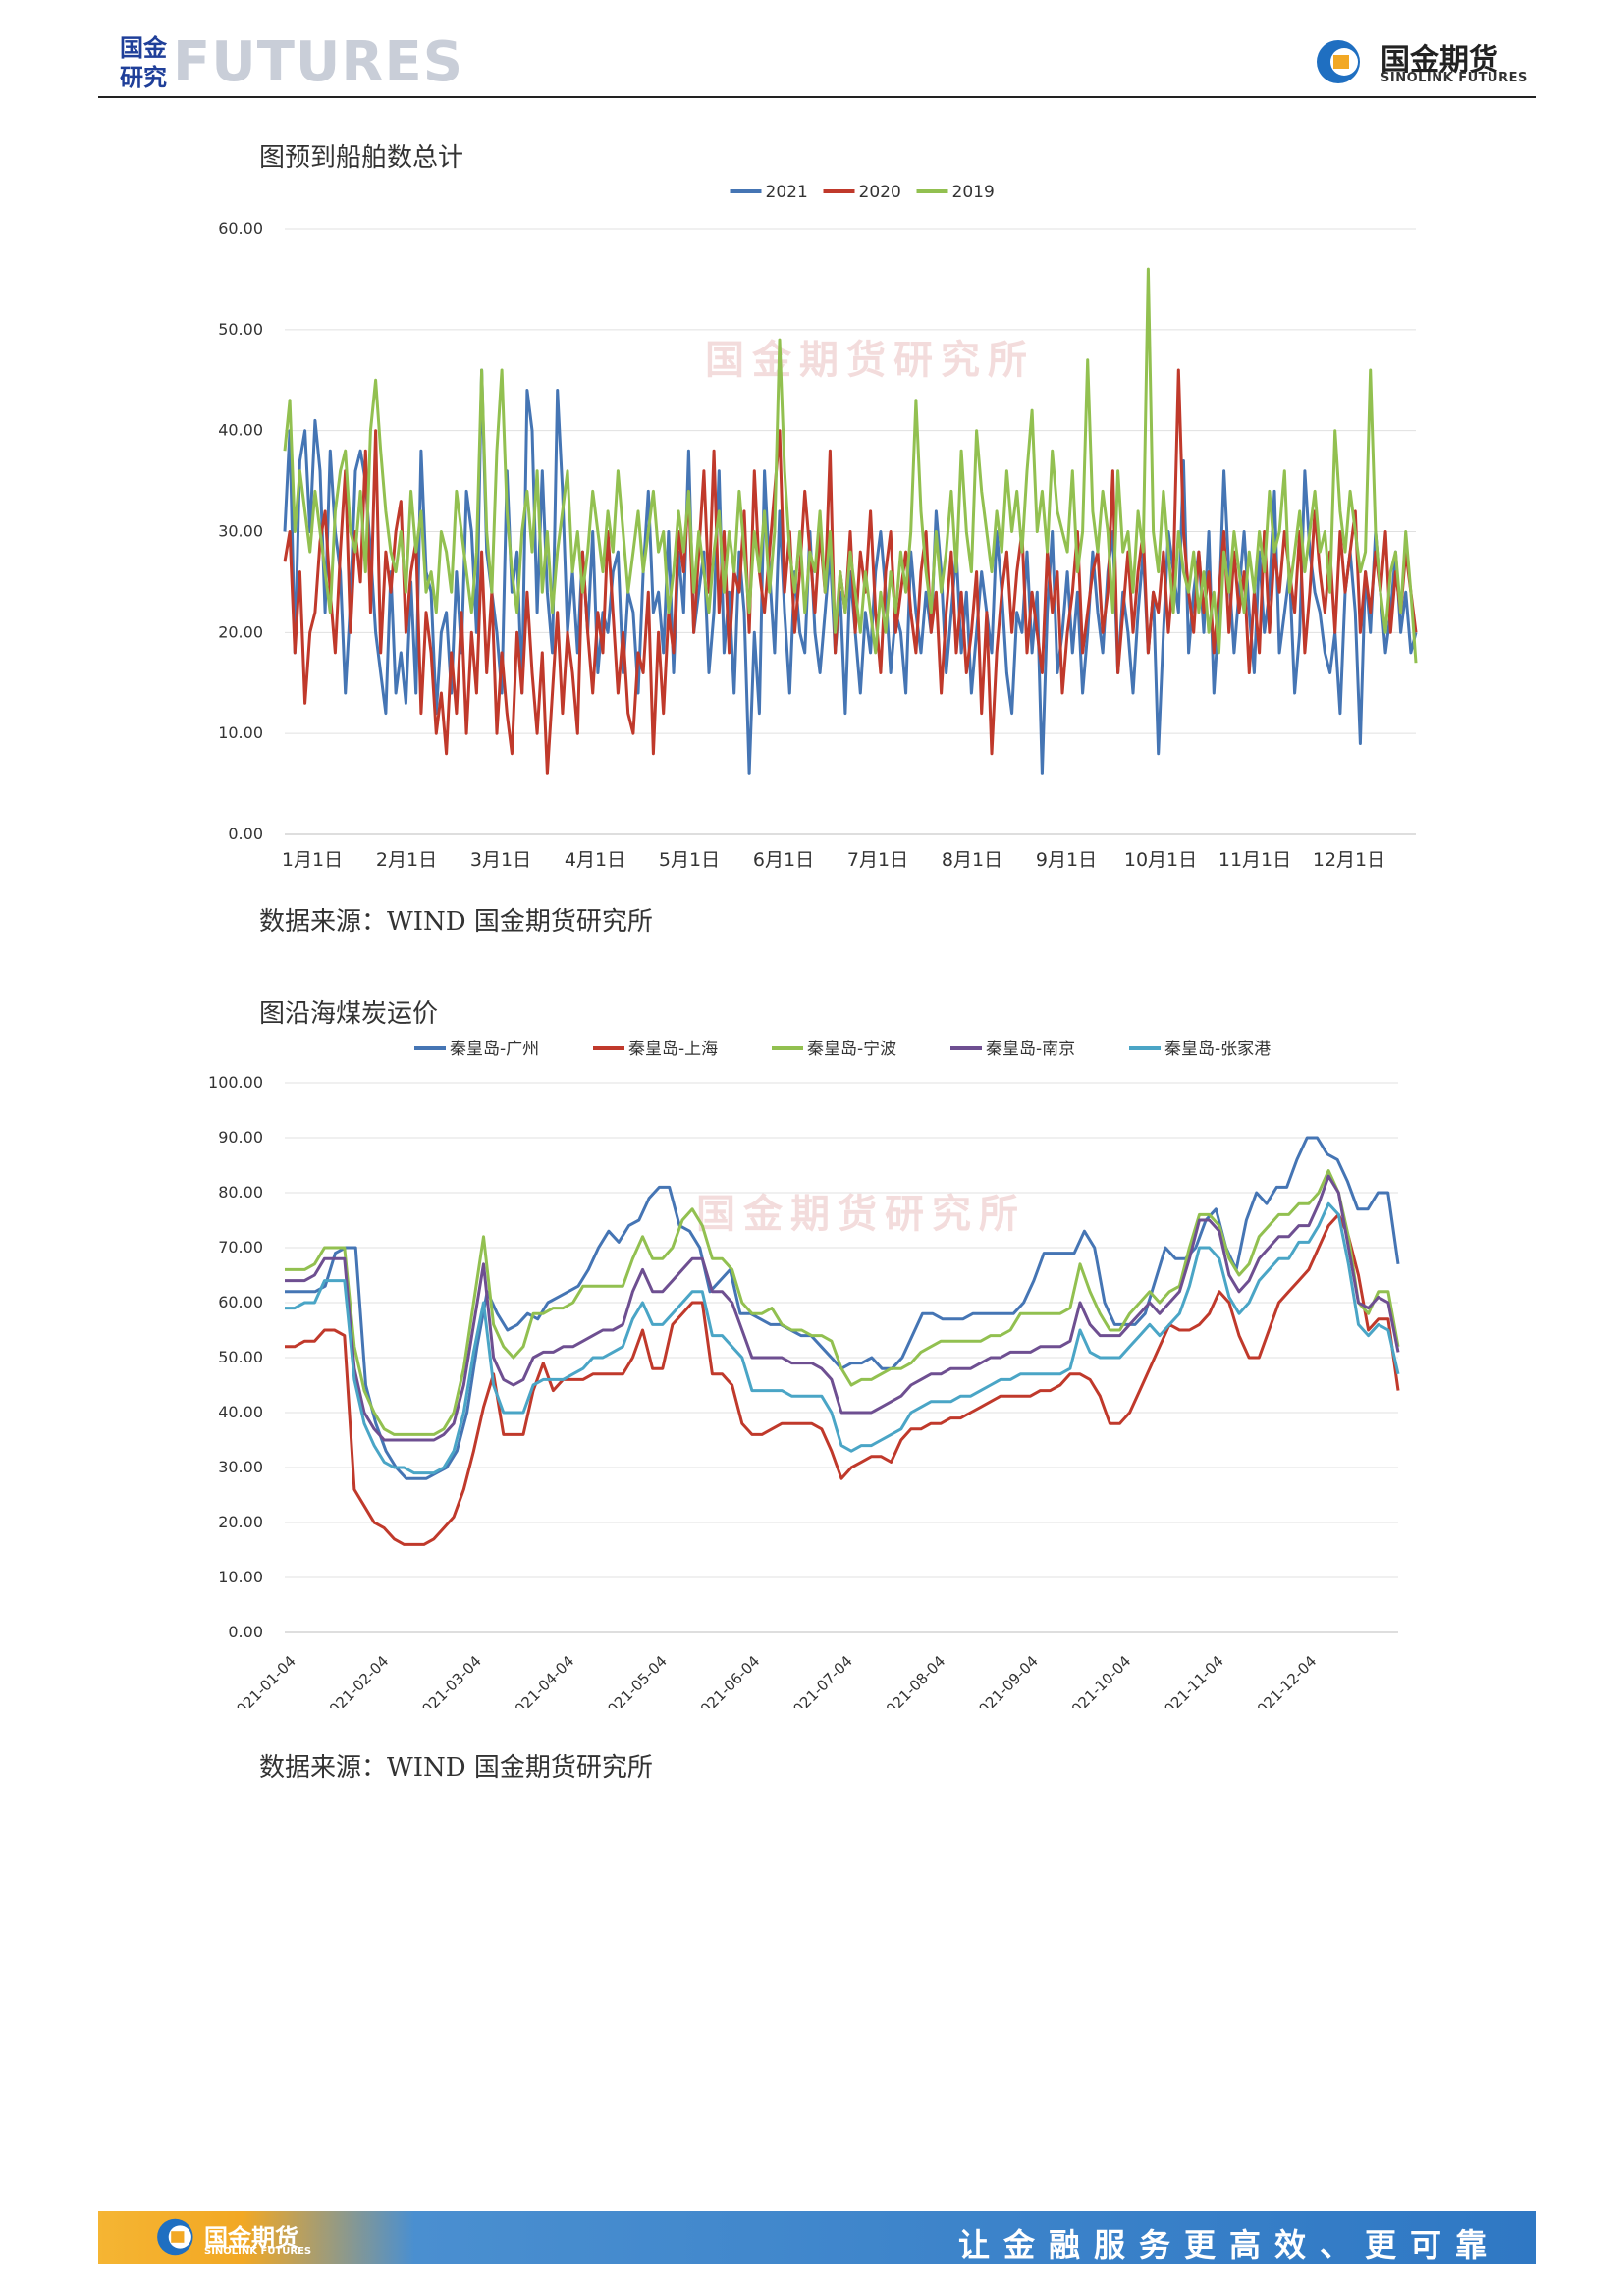  I want to click on legend-label: 秦皇岛-宁波, so click(851, 1050).